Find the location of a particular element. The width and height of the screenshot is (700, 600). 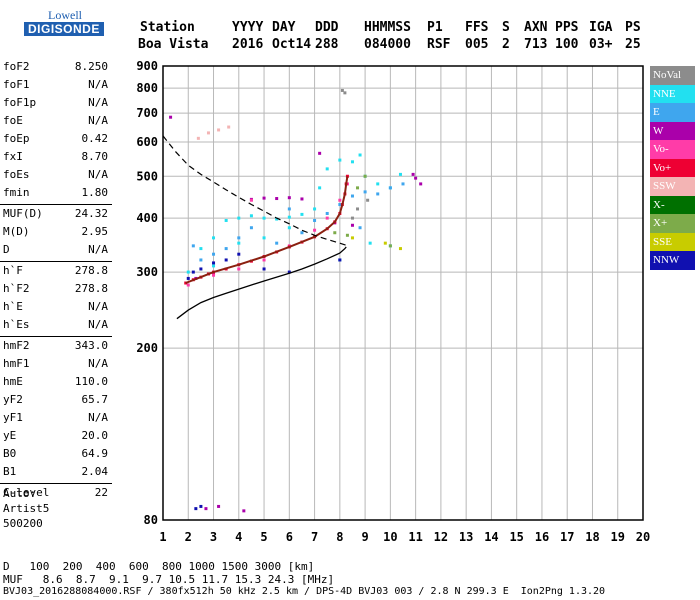

header-value-9: 100 is located at coordinates (567, 44).